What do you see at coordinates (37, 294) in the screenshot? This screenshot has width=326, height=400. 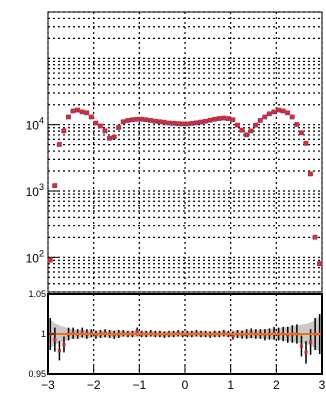 I see `y-tick-label: 1.05` at bounding box center [37, 294].